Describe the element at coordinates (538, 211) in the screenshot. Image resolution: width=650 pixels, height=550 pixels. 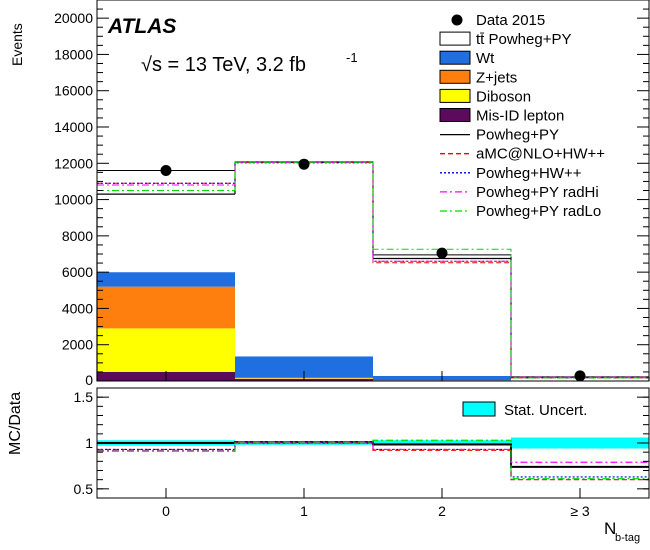
I see `legend-label-10: Powheg+PY radLo` at that location.